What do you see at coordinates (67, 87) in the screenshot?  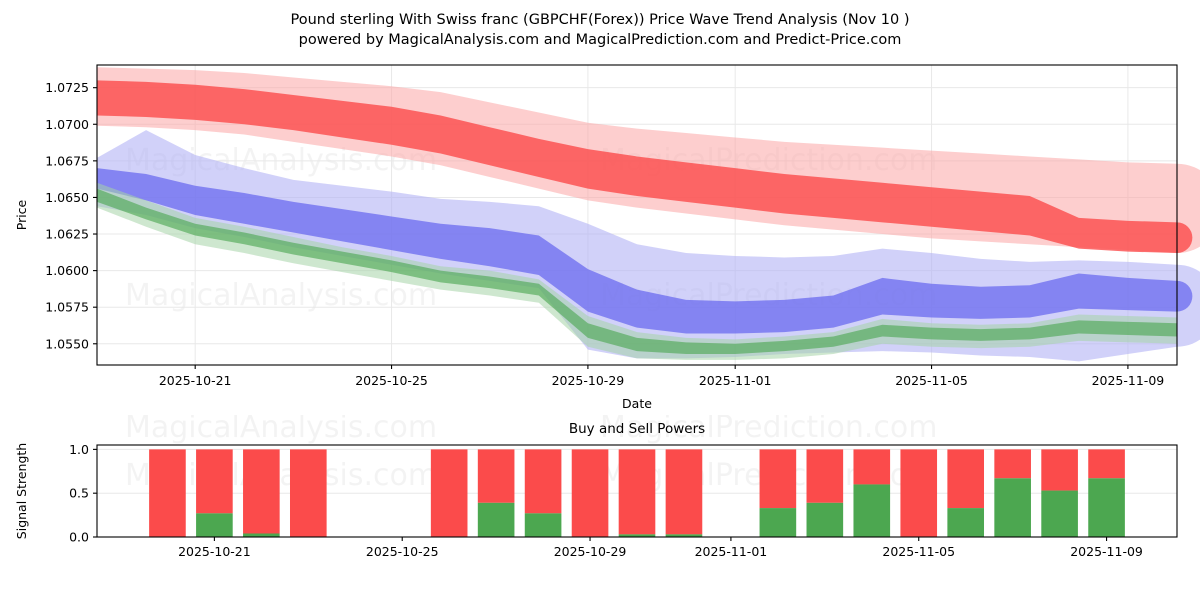 I see `y-tick-label: 1.0725` at bounding box center [67, 87].